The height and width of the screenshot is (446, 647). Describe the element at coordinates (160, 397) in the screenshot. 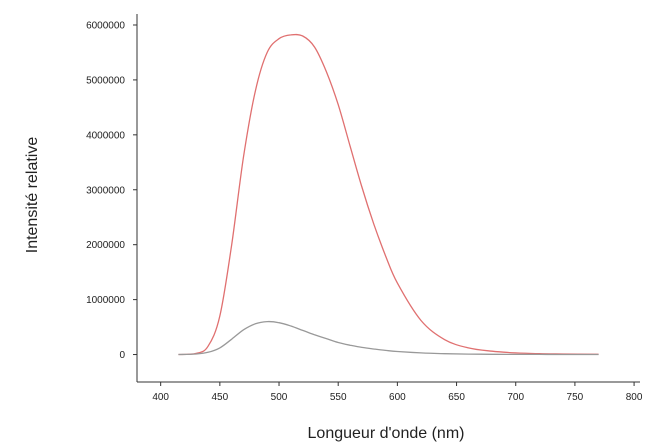

I see `x-tick-label: 400` at that location.